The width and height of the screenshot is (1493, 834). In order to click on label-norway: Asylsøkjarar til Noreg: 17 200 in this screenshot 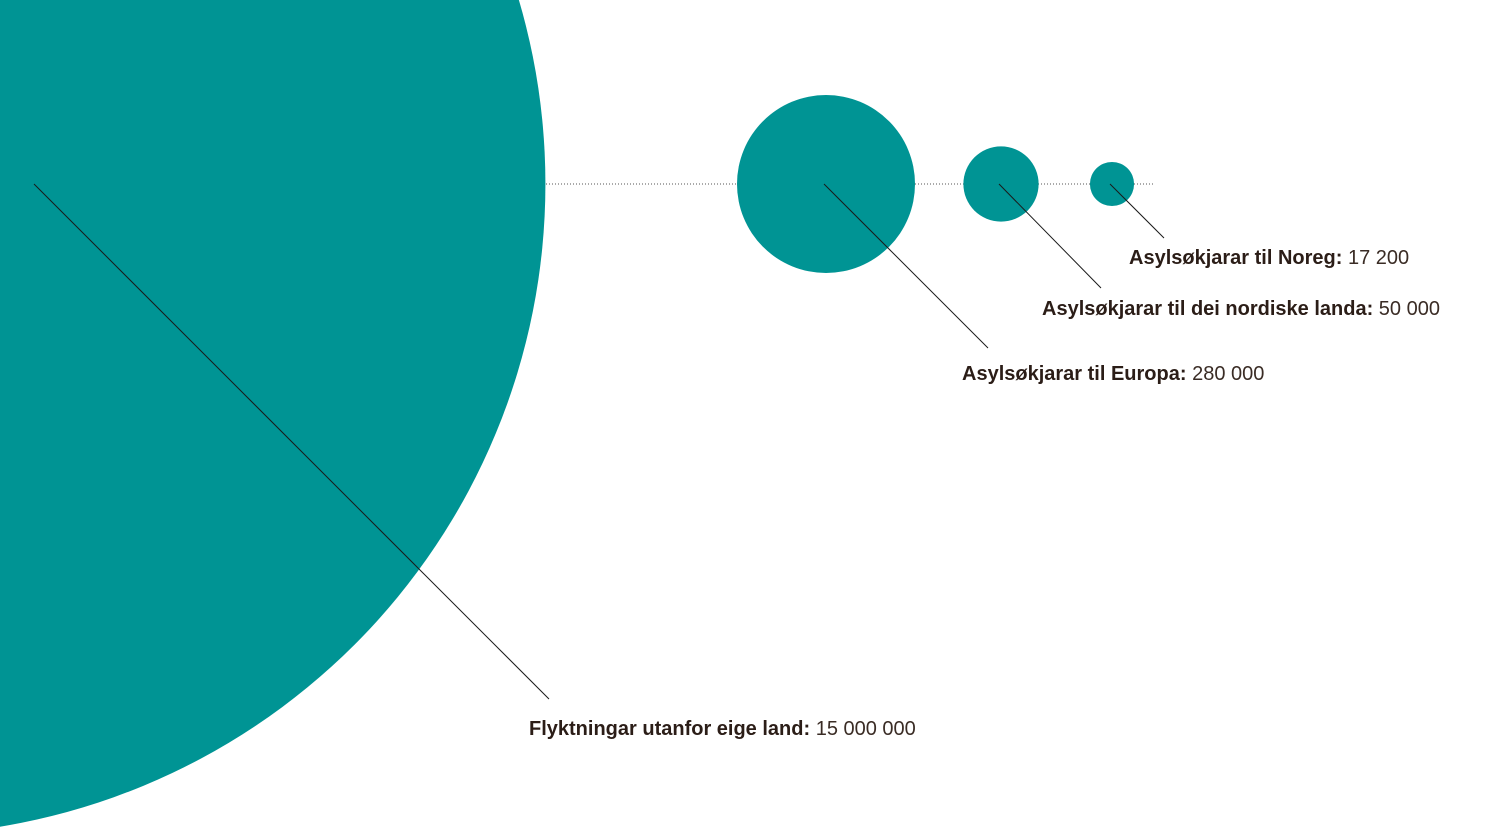, I will do `click(1269, 258)`.